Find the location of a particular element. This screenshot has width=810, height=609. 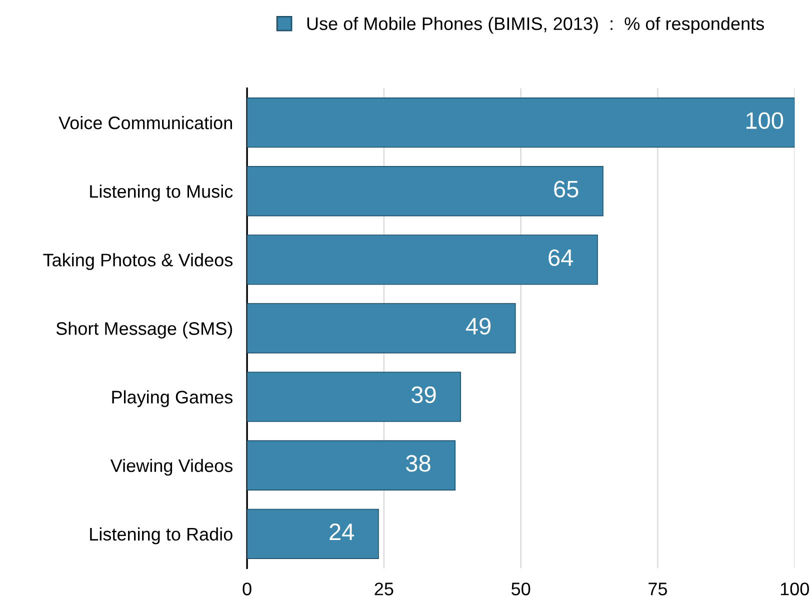

legend-label: Use of Mobile Phones (BIMIS, 2013) : % of respondents is located at coordinates (535, 25).